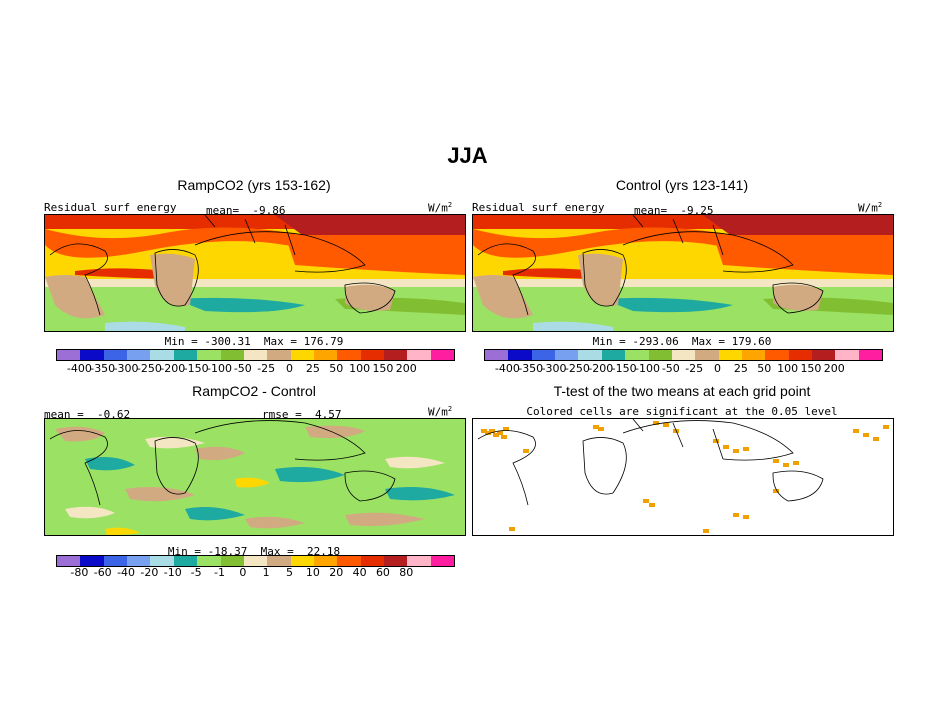 This screenshot has width=935, height=723. I want to click on colorbar-tick-label: 0, so click(243, 572).